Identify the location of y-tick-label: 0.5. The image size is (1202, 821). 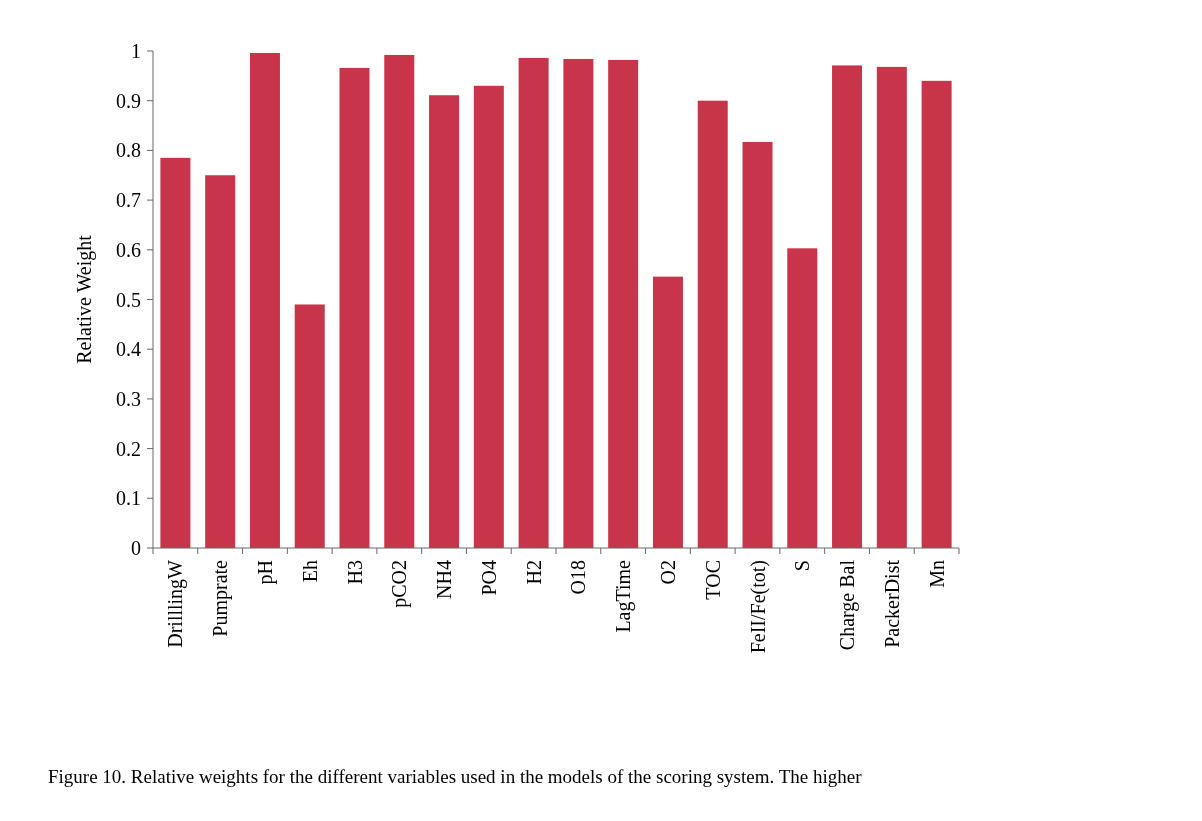
(128, 299).